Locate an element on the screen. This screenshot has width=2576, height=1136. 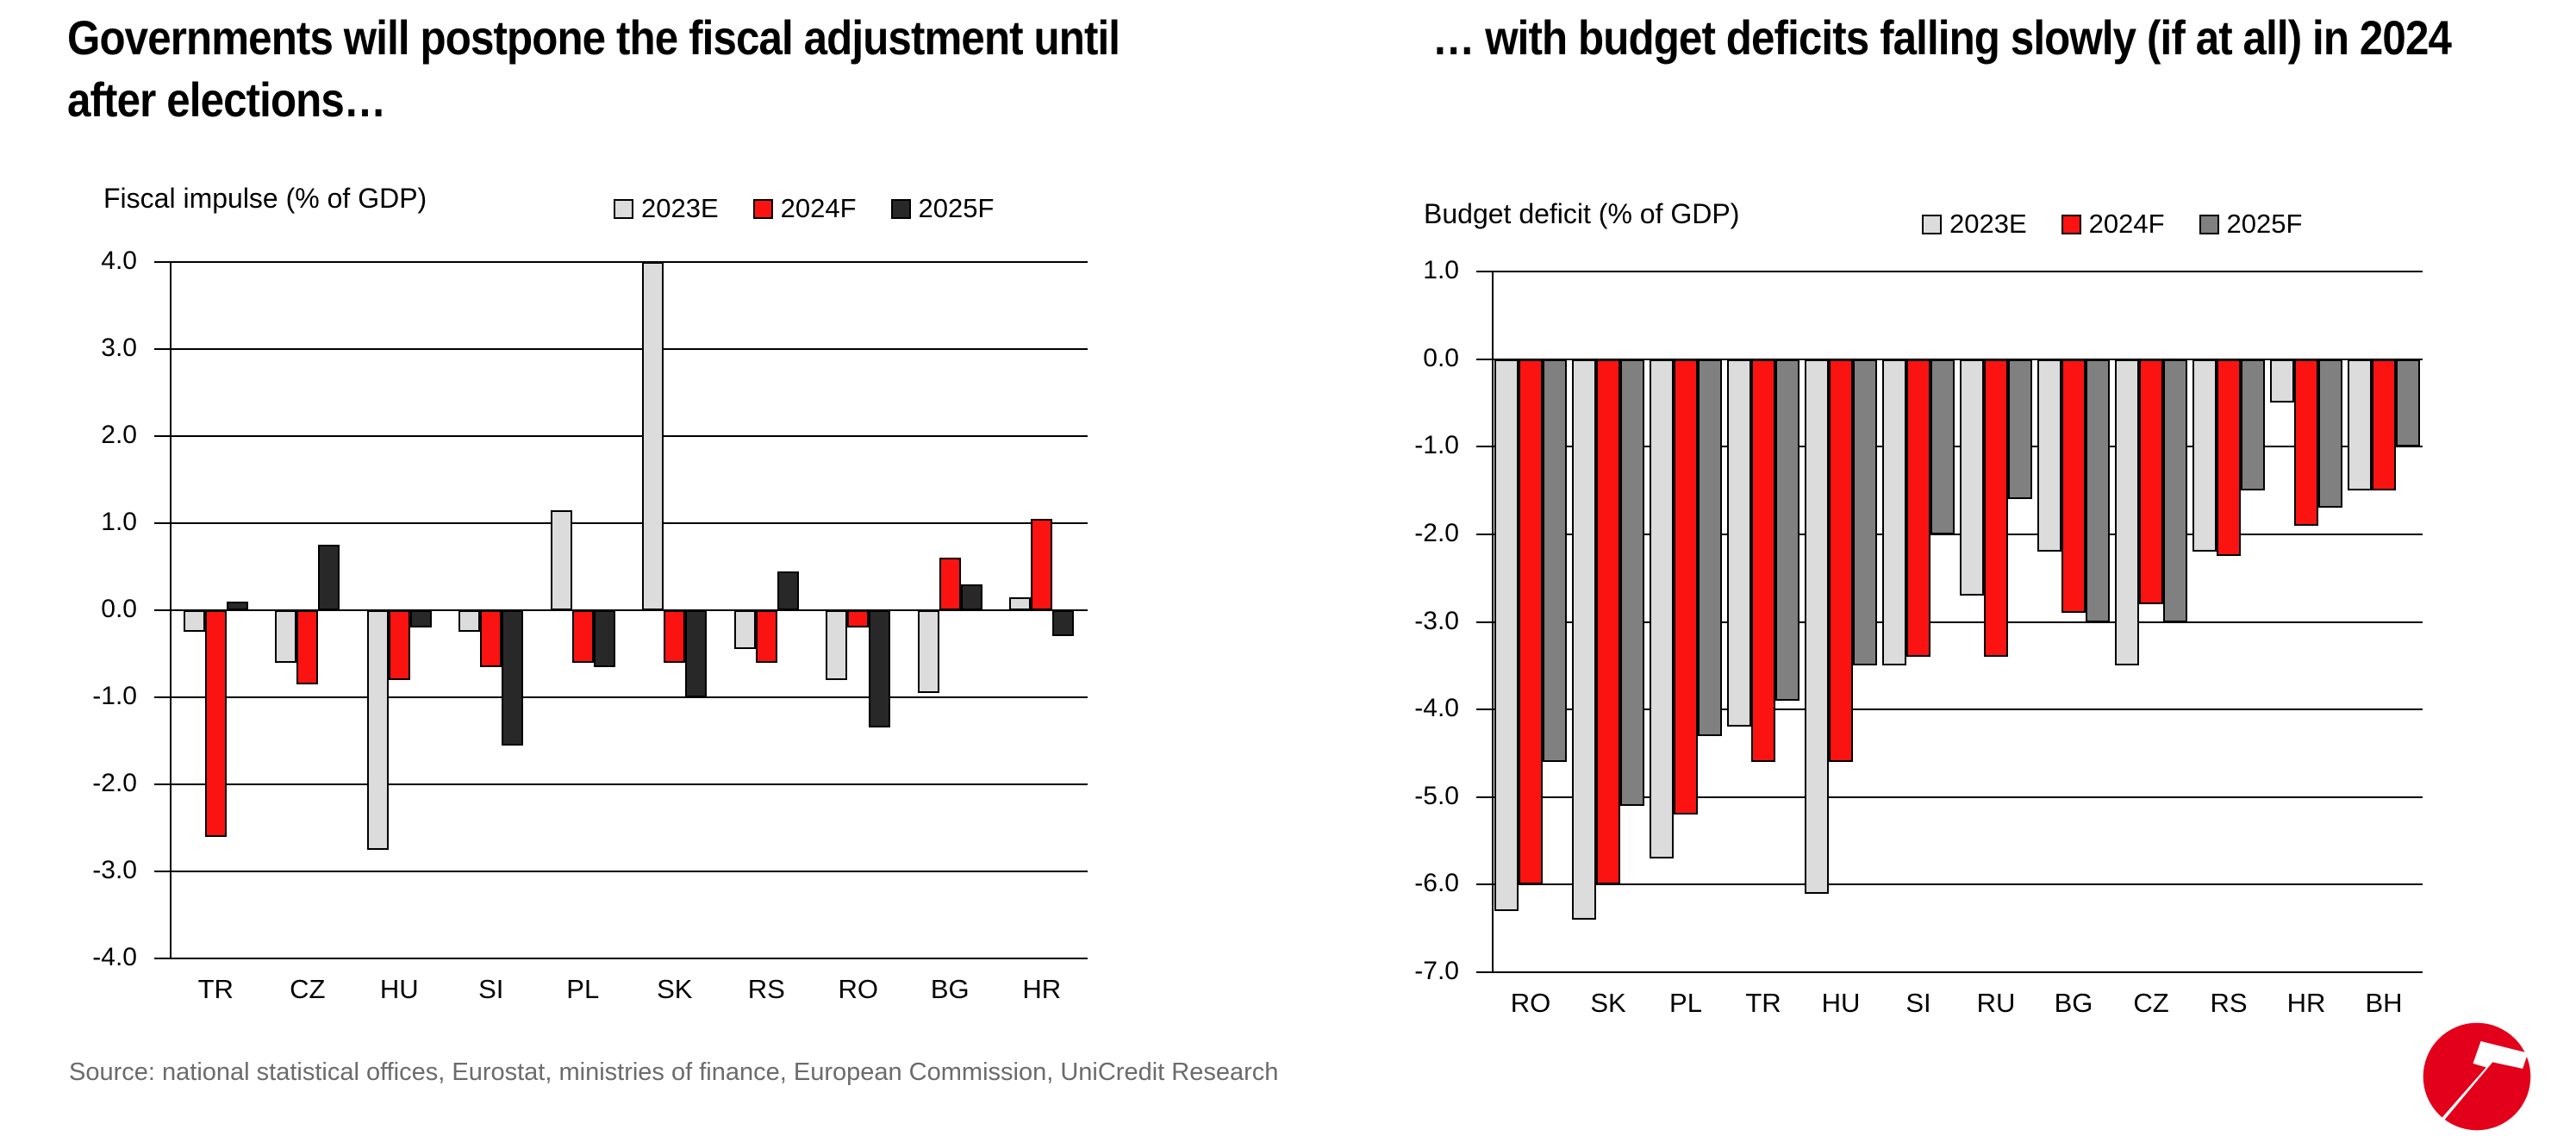
bar-HR-2025F is located at coordinates (1063, 623).